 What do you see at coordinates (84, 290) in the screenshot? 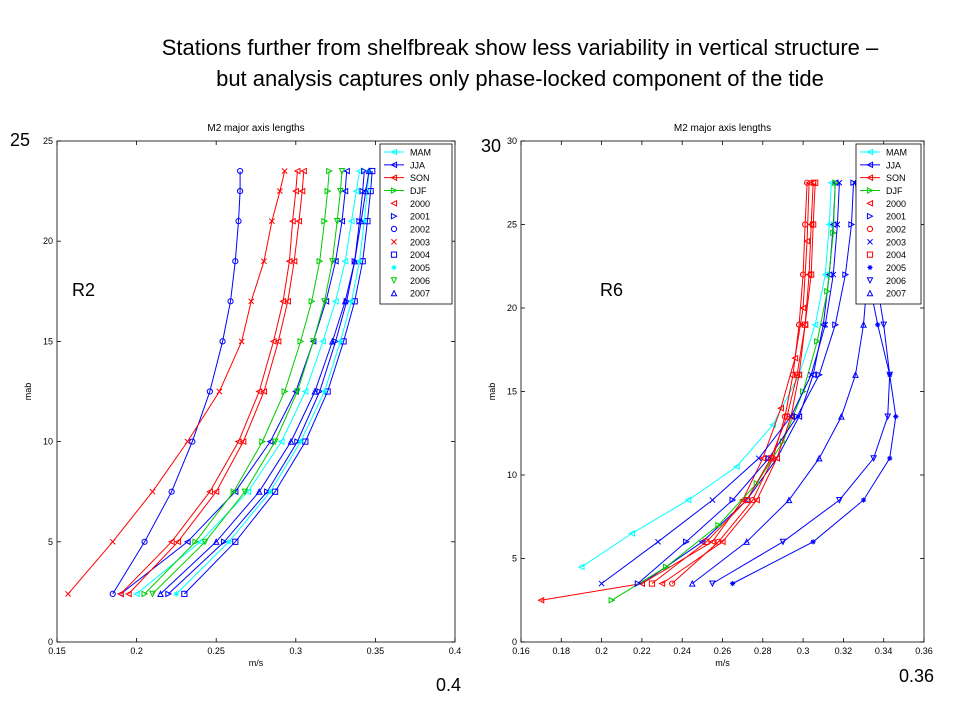
I see `left-station-label: R2` at bounding box center [84, 290].